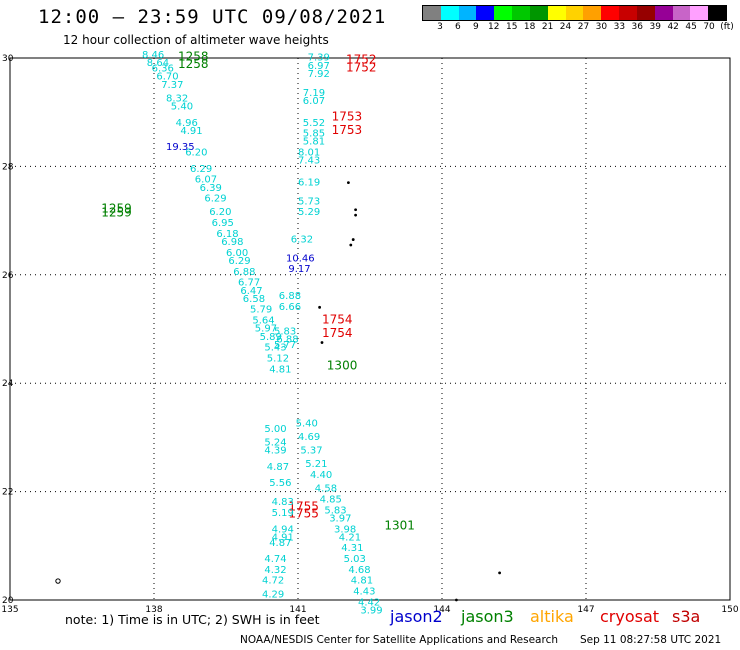 The image size is (740, 650). Describe the element at coordinates (691, 27) in the screenshot. I see `legend-label: 45` at that location.